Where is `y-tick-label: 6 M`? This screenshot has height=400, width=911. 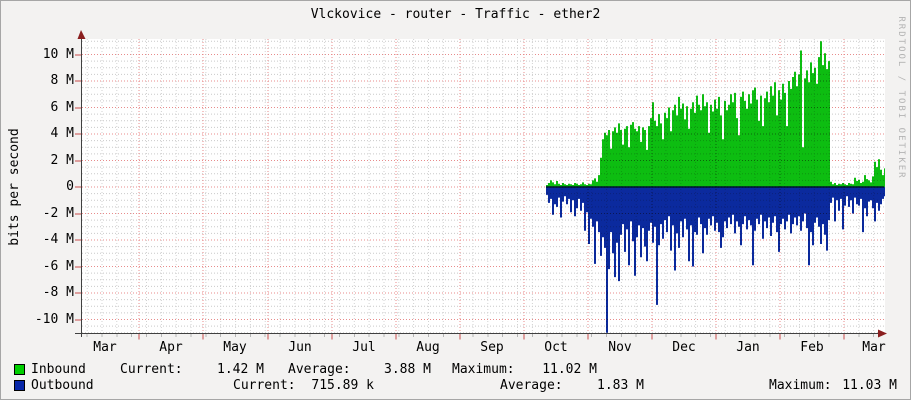 y-tick-label: 6 M is located at coordinates (62, 107).